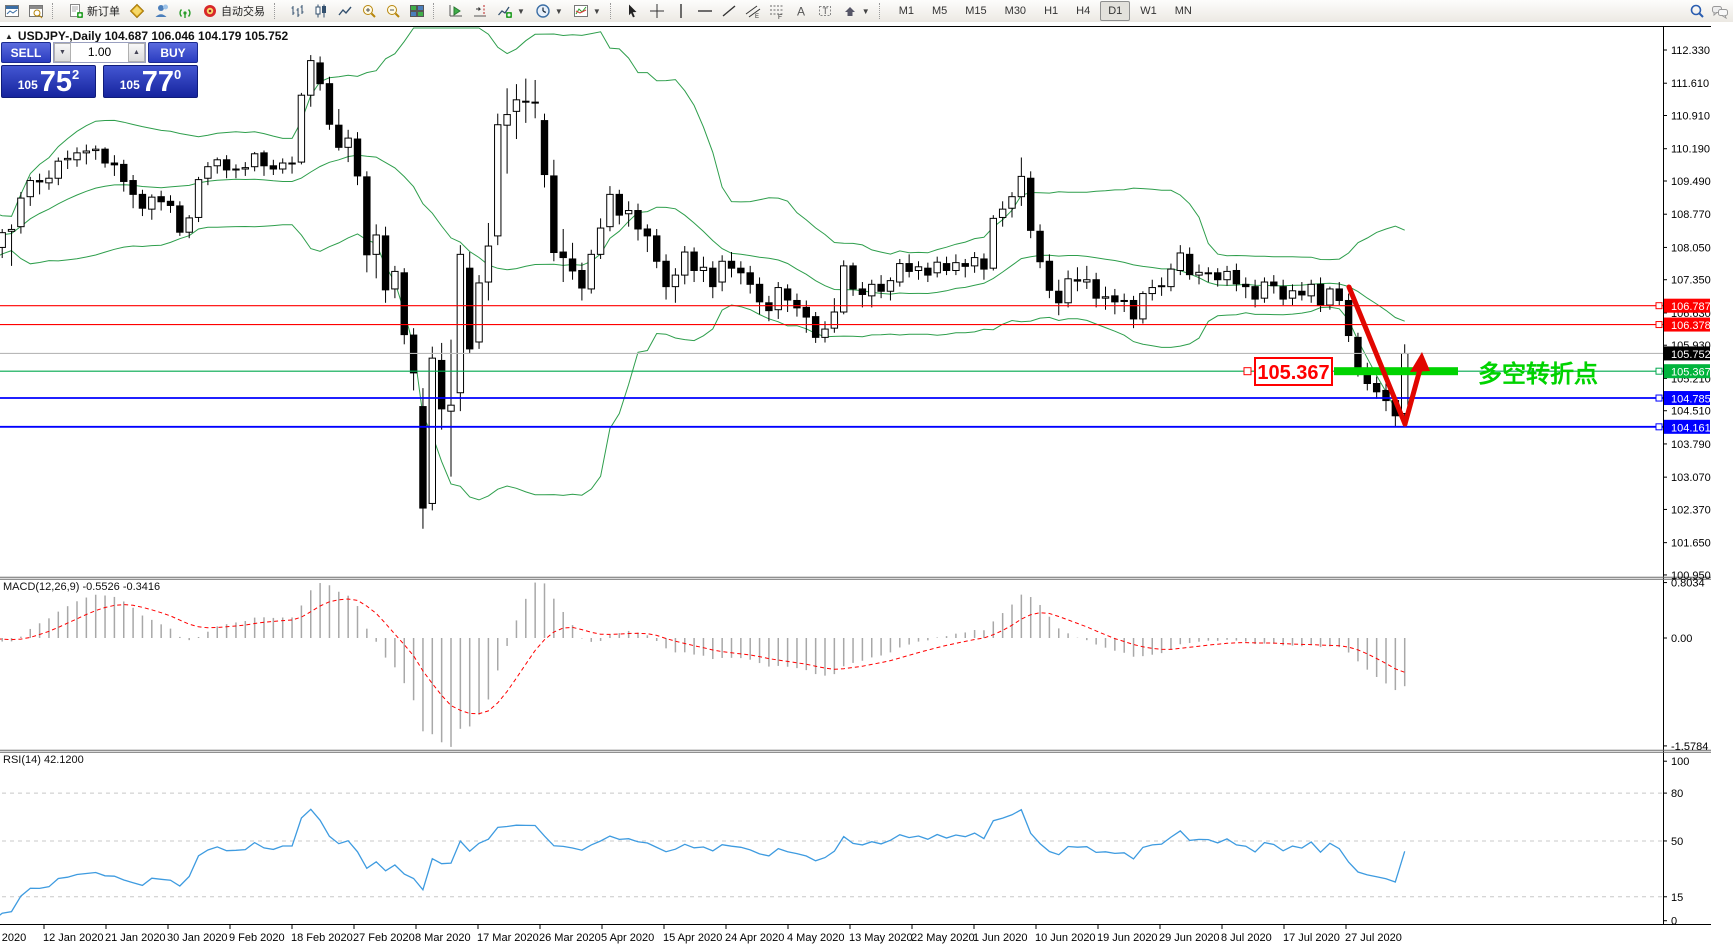  I want to click on timeframe-button-w1: W1, so click(1148, 11).